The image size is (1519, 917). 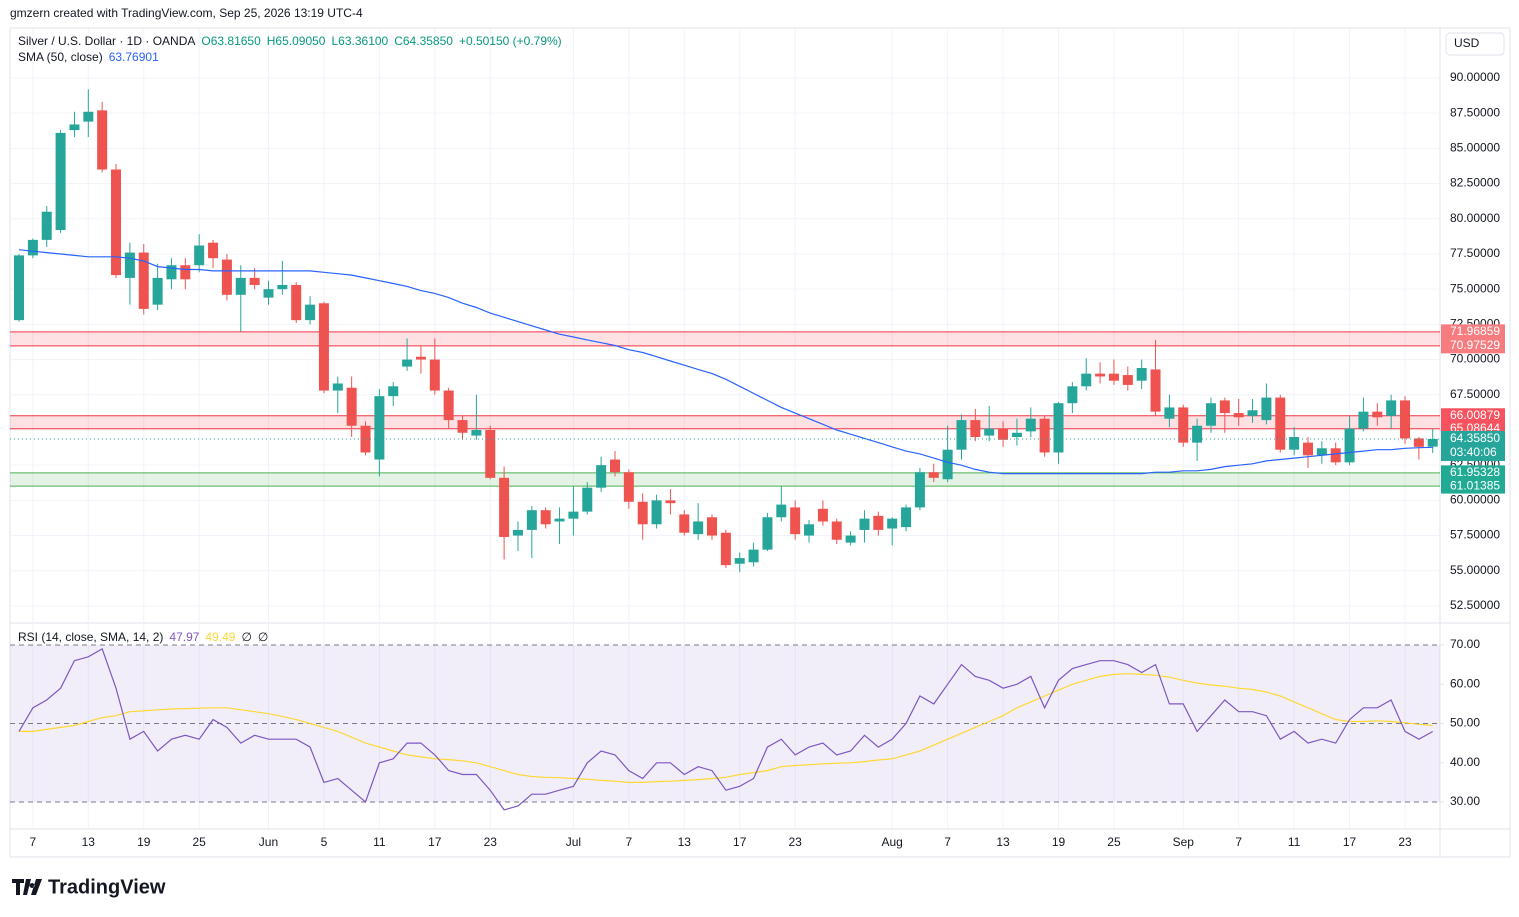 I want to click on y-tick-label: 80.00000, so click(x=1475, y=218).